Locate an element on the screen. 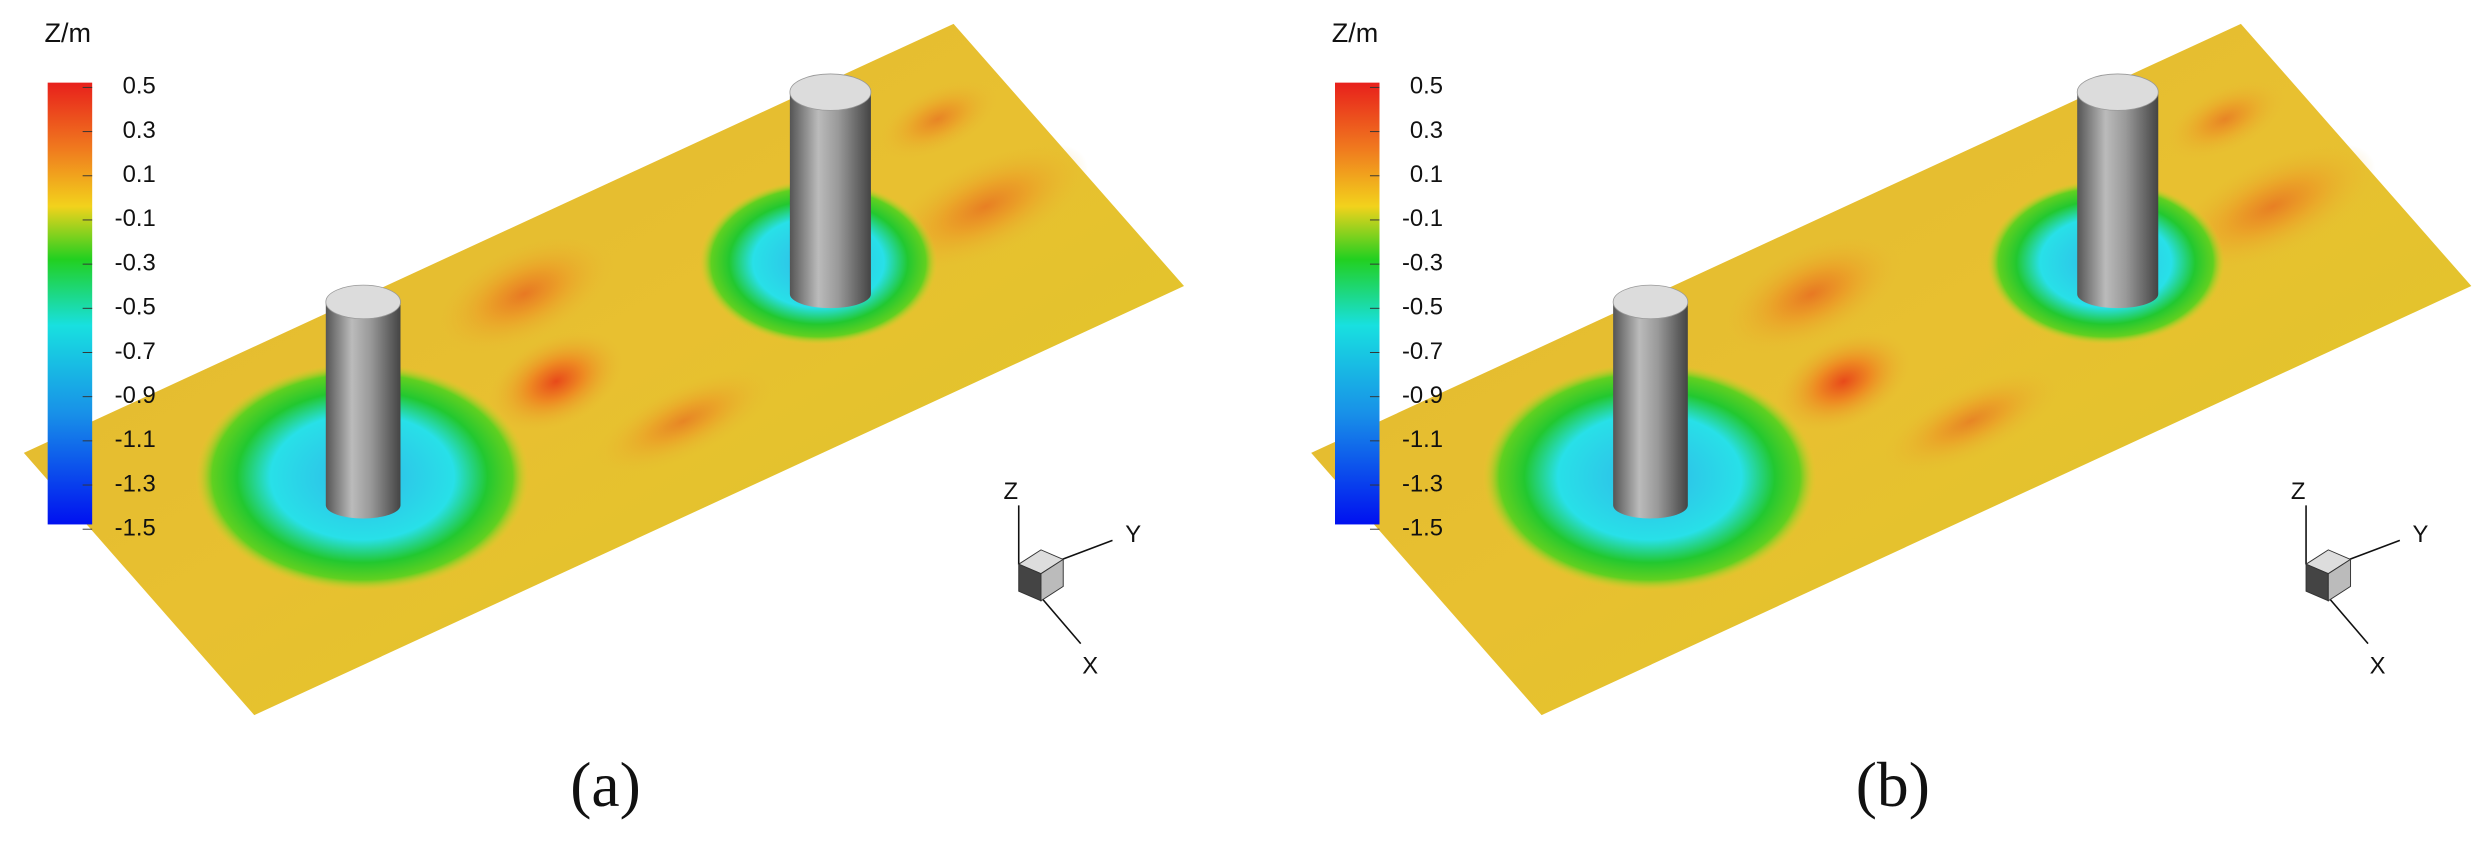 The width and height of the screenshot is (2492, 848). caption: (b) is located at coordinates (1893, 784).